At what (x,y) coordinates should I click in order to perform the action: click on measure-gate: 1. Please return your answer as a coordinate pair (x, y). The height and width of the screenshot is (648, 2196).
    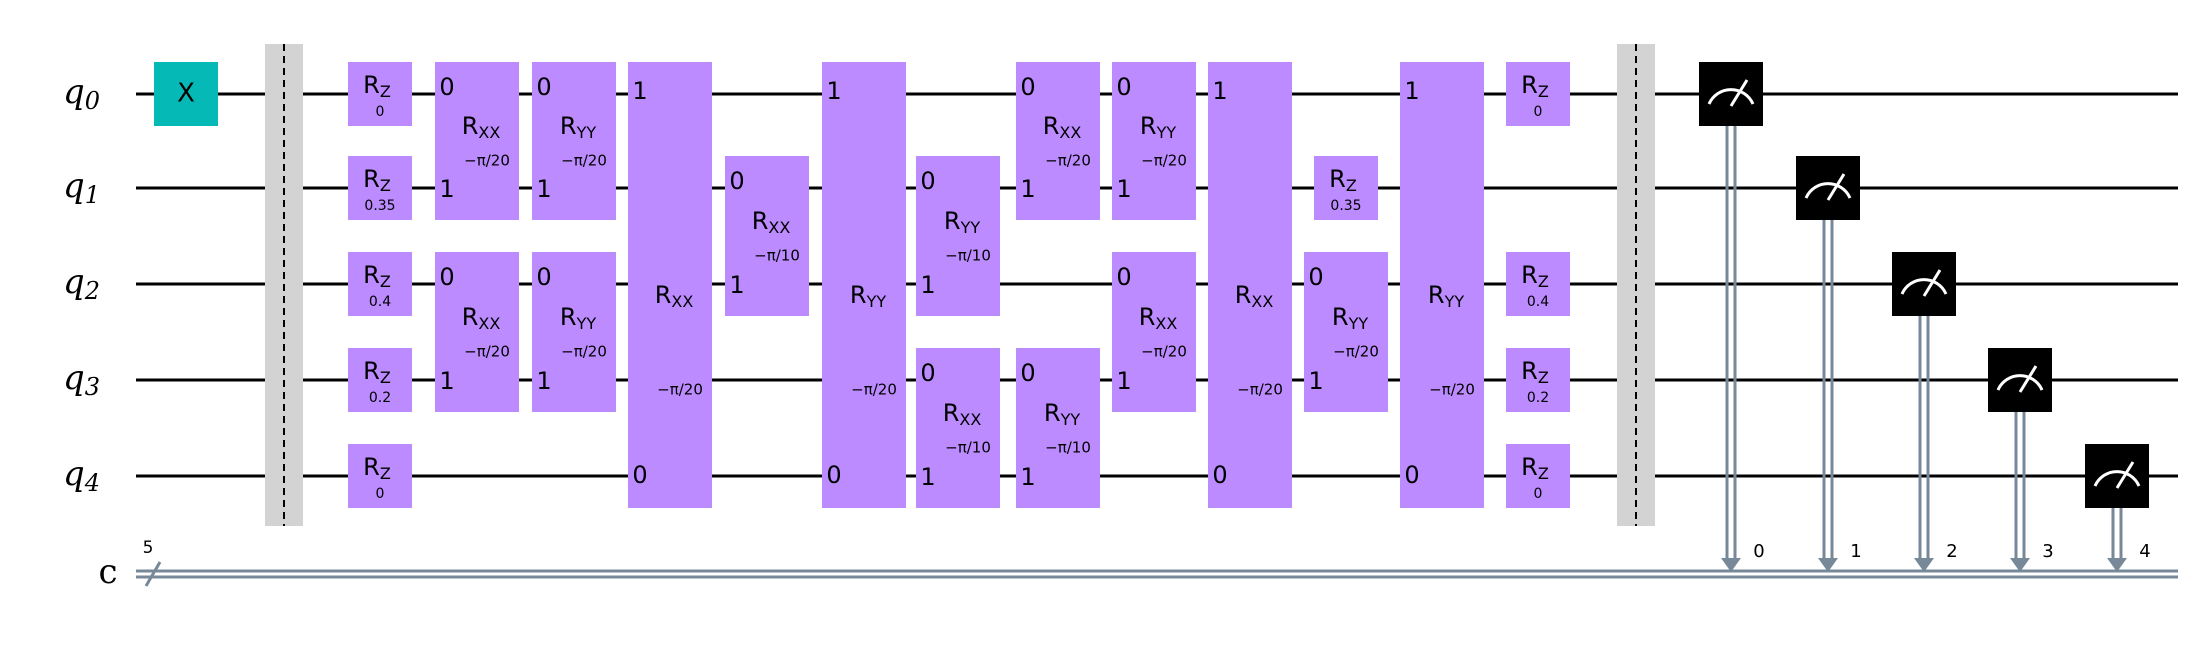
    Looking at the image, I should click on (1829, 364).